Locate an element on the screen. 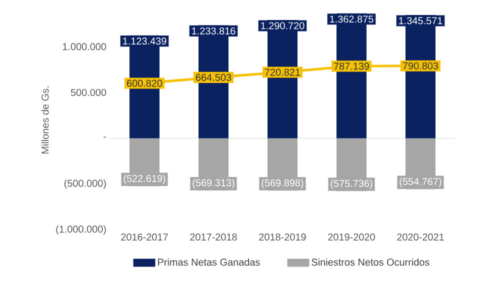 This screenshot has height=300, width=480. y-axis-title: Millones de Gs. is located at coordinates (45, 120).